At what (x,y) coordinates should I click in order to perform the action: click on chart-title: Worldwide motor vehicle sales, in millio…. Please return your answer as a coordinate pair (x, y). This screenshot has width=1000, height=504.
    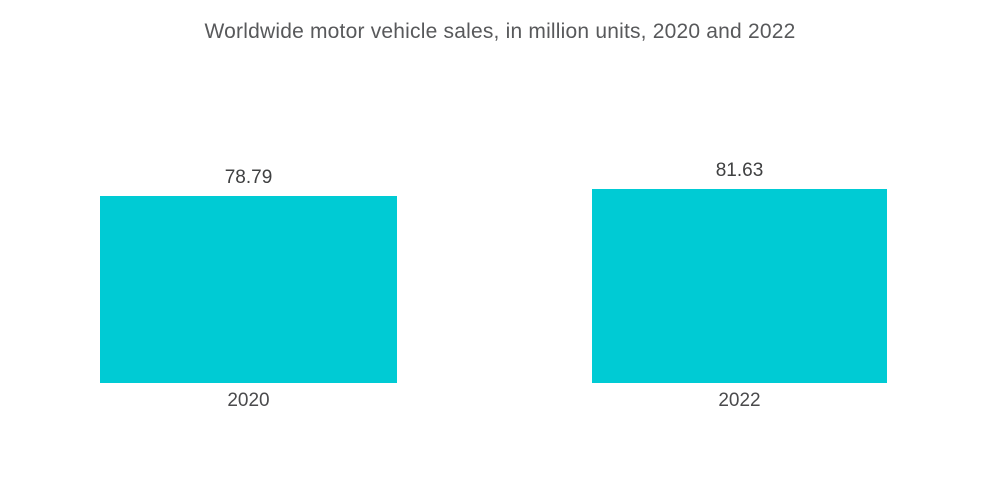
    Looking at the image, I should click on (500, 31).